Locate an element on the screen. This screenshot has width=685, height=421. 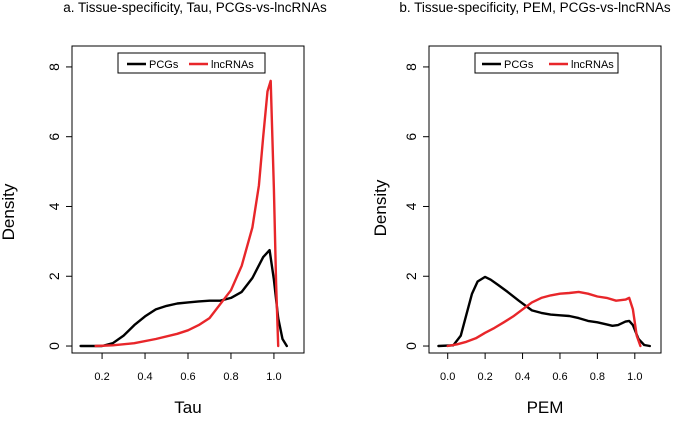
panel-a-y-ticks: 0 2 4 6 8 is located at coordinates (59, 206).